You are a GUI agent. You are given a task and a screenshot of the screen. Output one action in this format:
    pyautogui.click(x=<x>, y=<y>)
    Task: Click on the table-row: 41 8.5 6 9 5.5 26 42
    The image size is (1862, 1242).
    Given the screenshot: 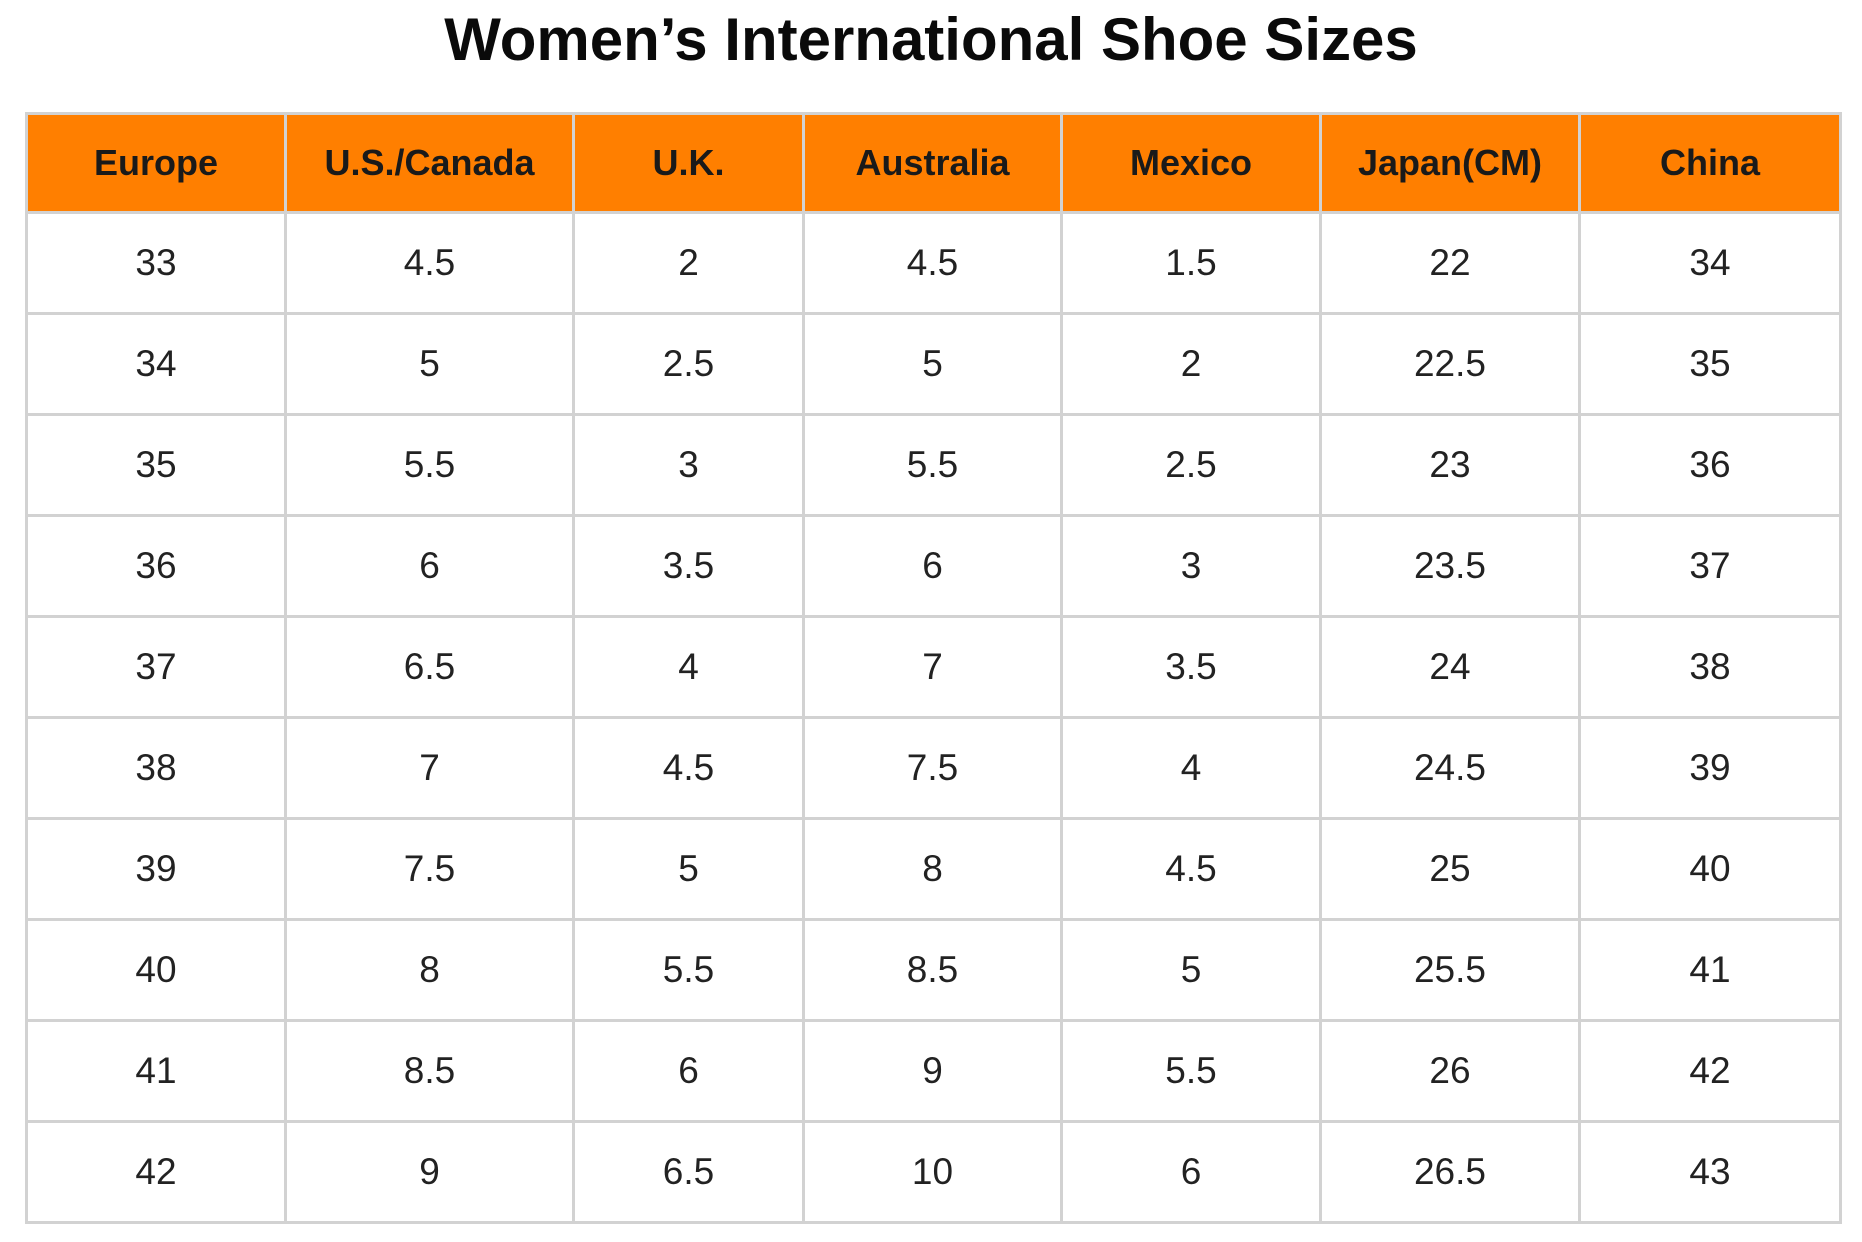 What is the action you would take?
    pyautogui.click(x=933, y=1071)
    